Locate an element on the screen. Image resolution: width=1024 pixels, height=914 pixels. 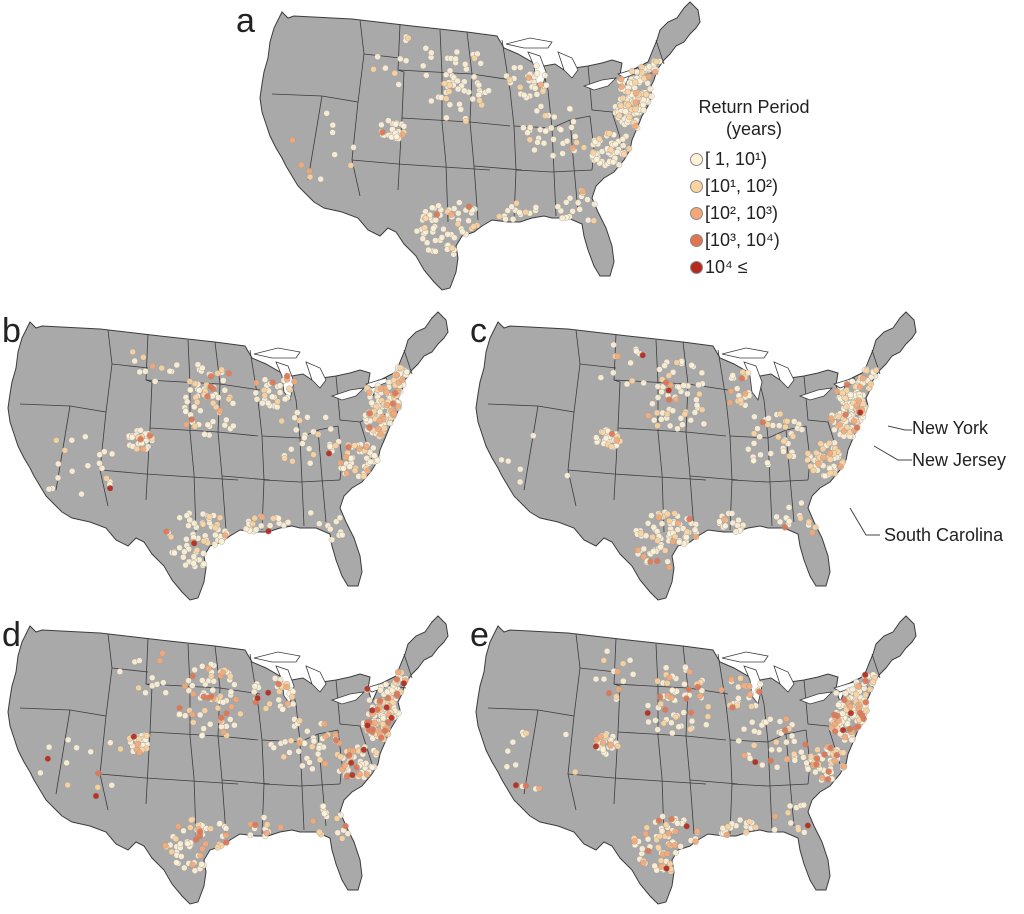
legend-item-1: [ 1, 10¹) is located at coordinates (770, 159).